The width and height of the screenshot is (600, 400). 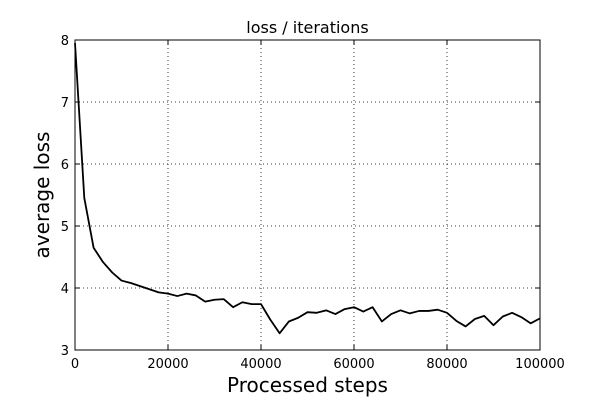 What do you see at coordinates (65, 41) in the screenshot?
I see `y-tick-label: 8` at bounding box center [65, 41].